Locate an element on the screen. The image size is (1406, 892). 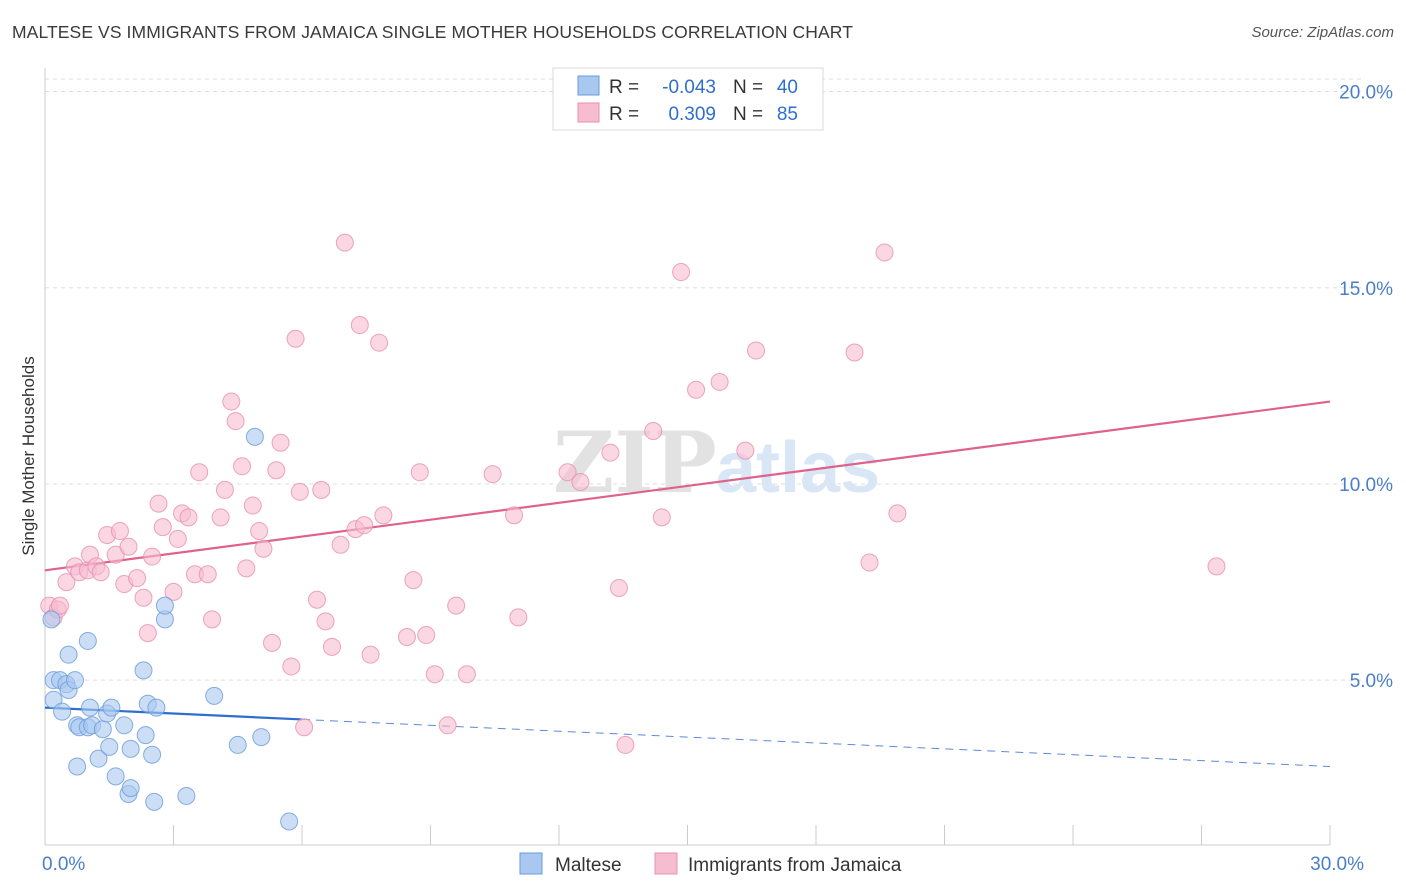
stats-legend-r-value-maltese: -0.043 is located at coordinates (689, 87).